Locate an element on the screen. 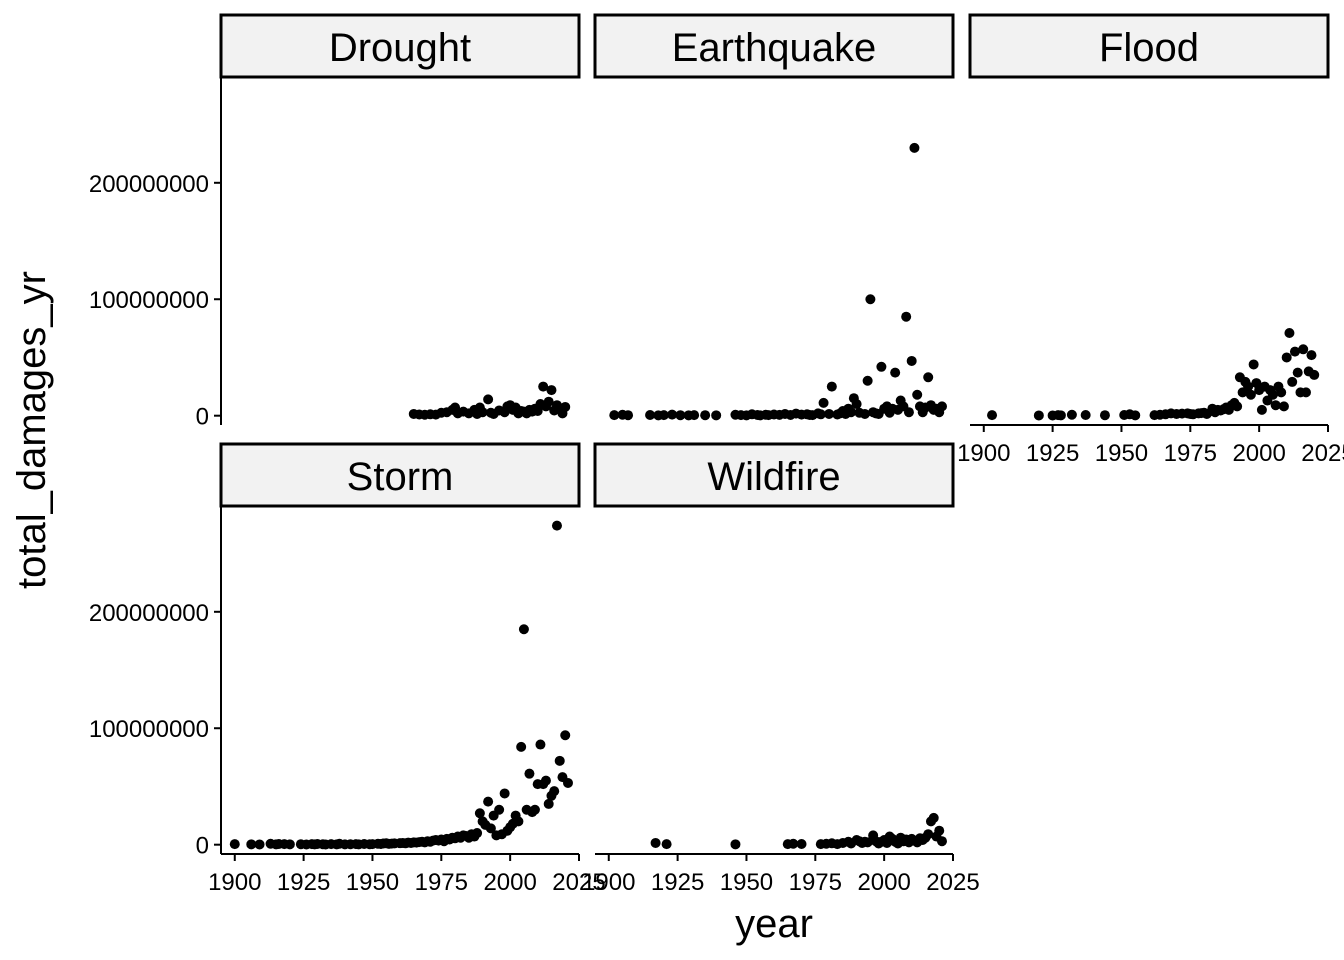  facet-strip-label: Flood is located at coordinates (1149, 48).